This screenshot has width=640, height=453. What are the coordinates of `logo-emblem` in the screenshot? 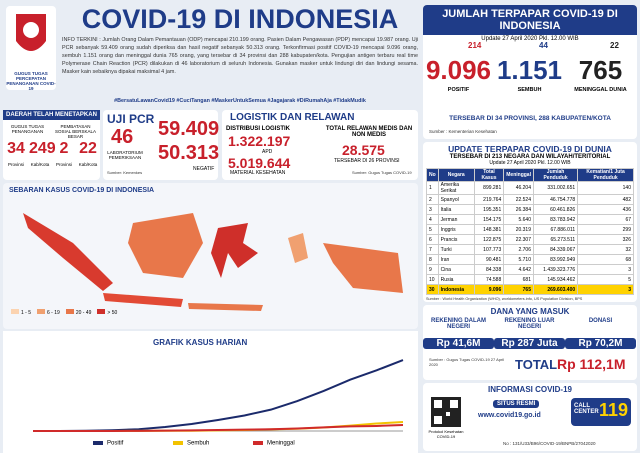 It's located at (31, 32).